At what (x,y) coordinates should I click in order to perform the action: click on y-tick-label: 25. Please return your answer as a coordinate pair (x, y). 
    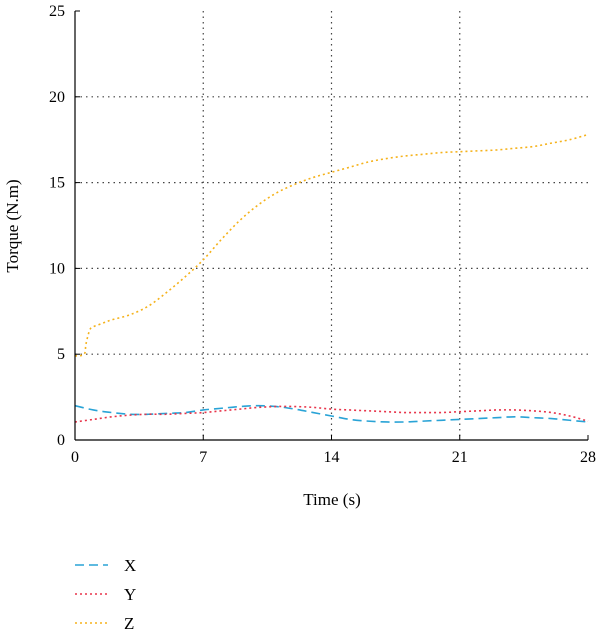
    Looking at the image, I should click on (57, 11).